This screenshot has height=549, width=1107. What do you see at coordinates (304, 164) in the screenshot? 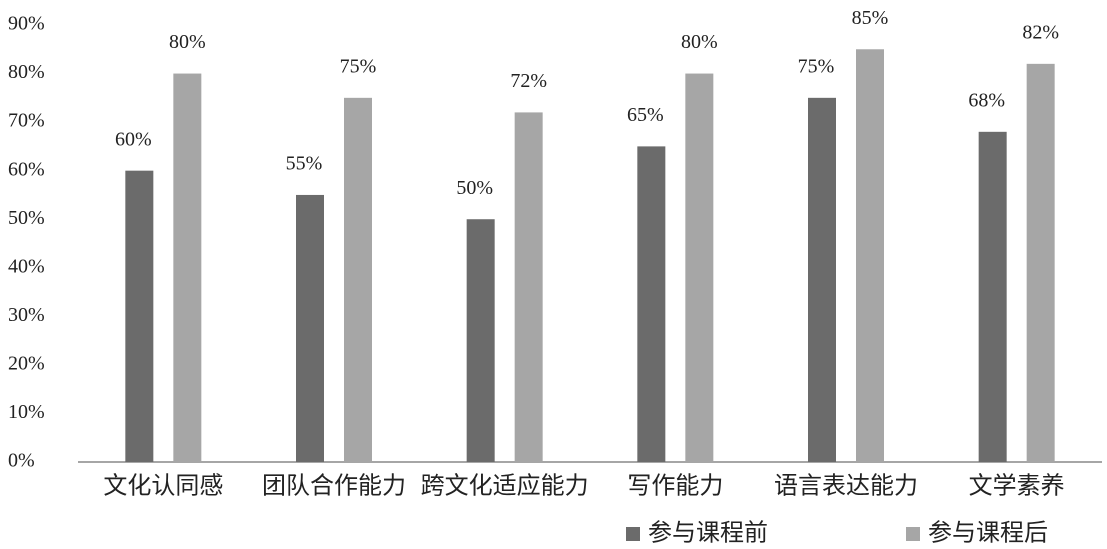
I see `value-label: 55%` at bounding box center [304, 164].